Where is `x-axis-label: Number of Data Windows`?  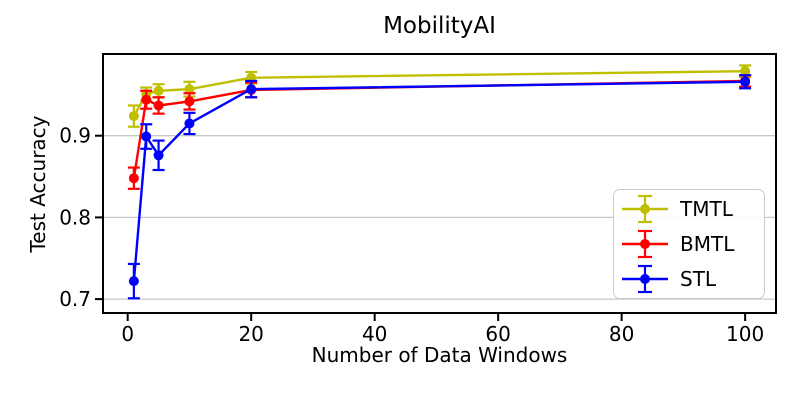 x-axis-label: Number of Data Windows is located at coordinates (439, 355).